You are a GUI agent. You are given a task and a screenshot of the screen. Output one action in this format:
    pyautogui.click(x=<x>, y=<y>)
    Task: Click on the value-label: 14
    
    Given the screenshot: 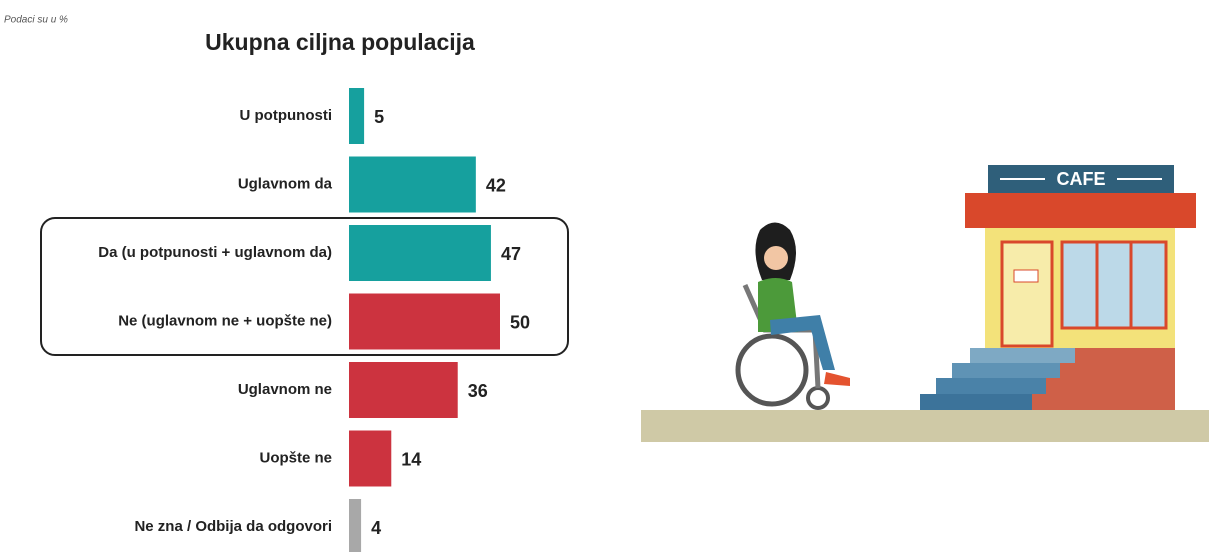 What is the action you would take?
    pyautogui.click(x=411, y=459)
    